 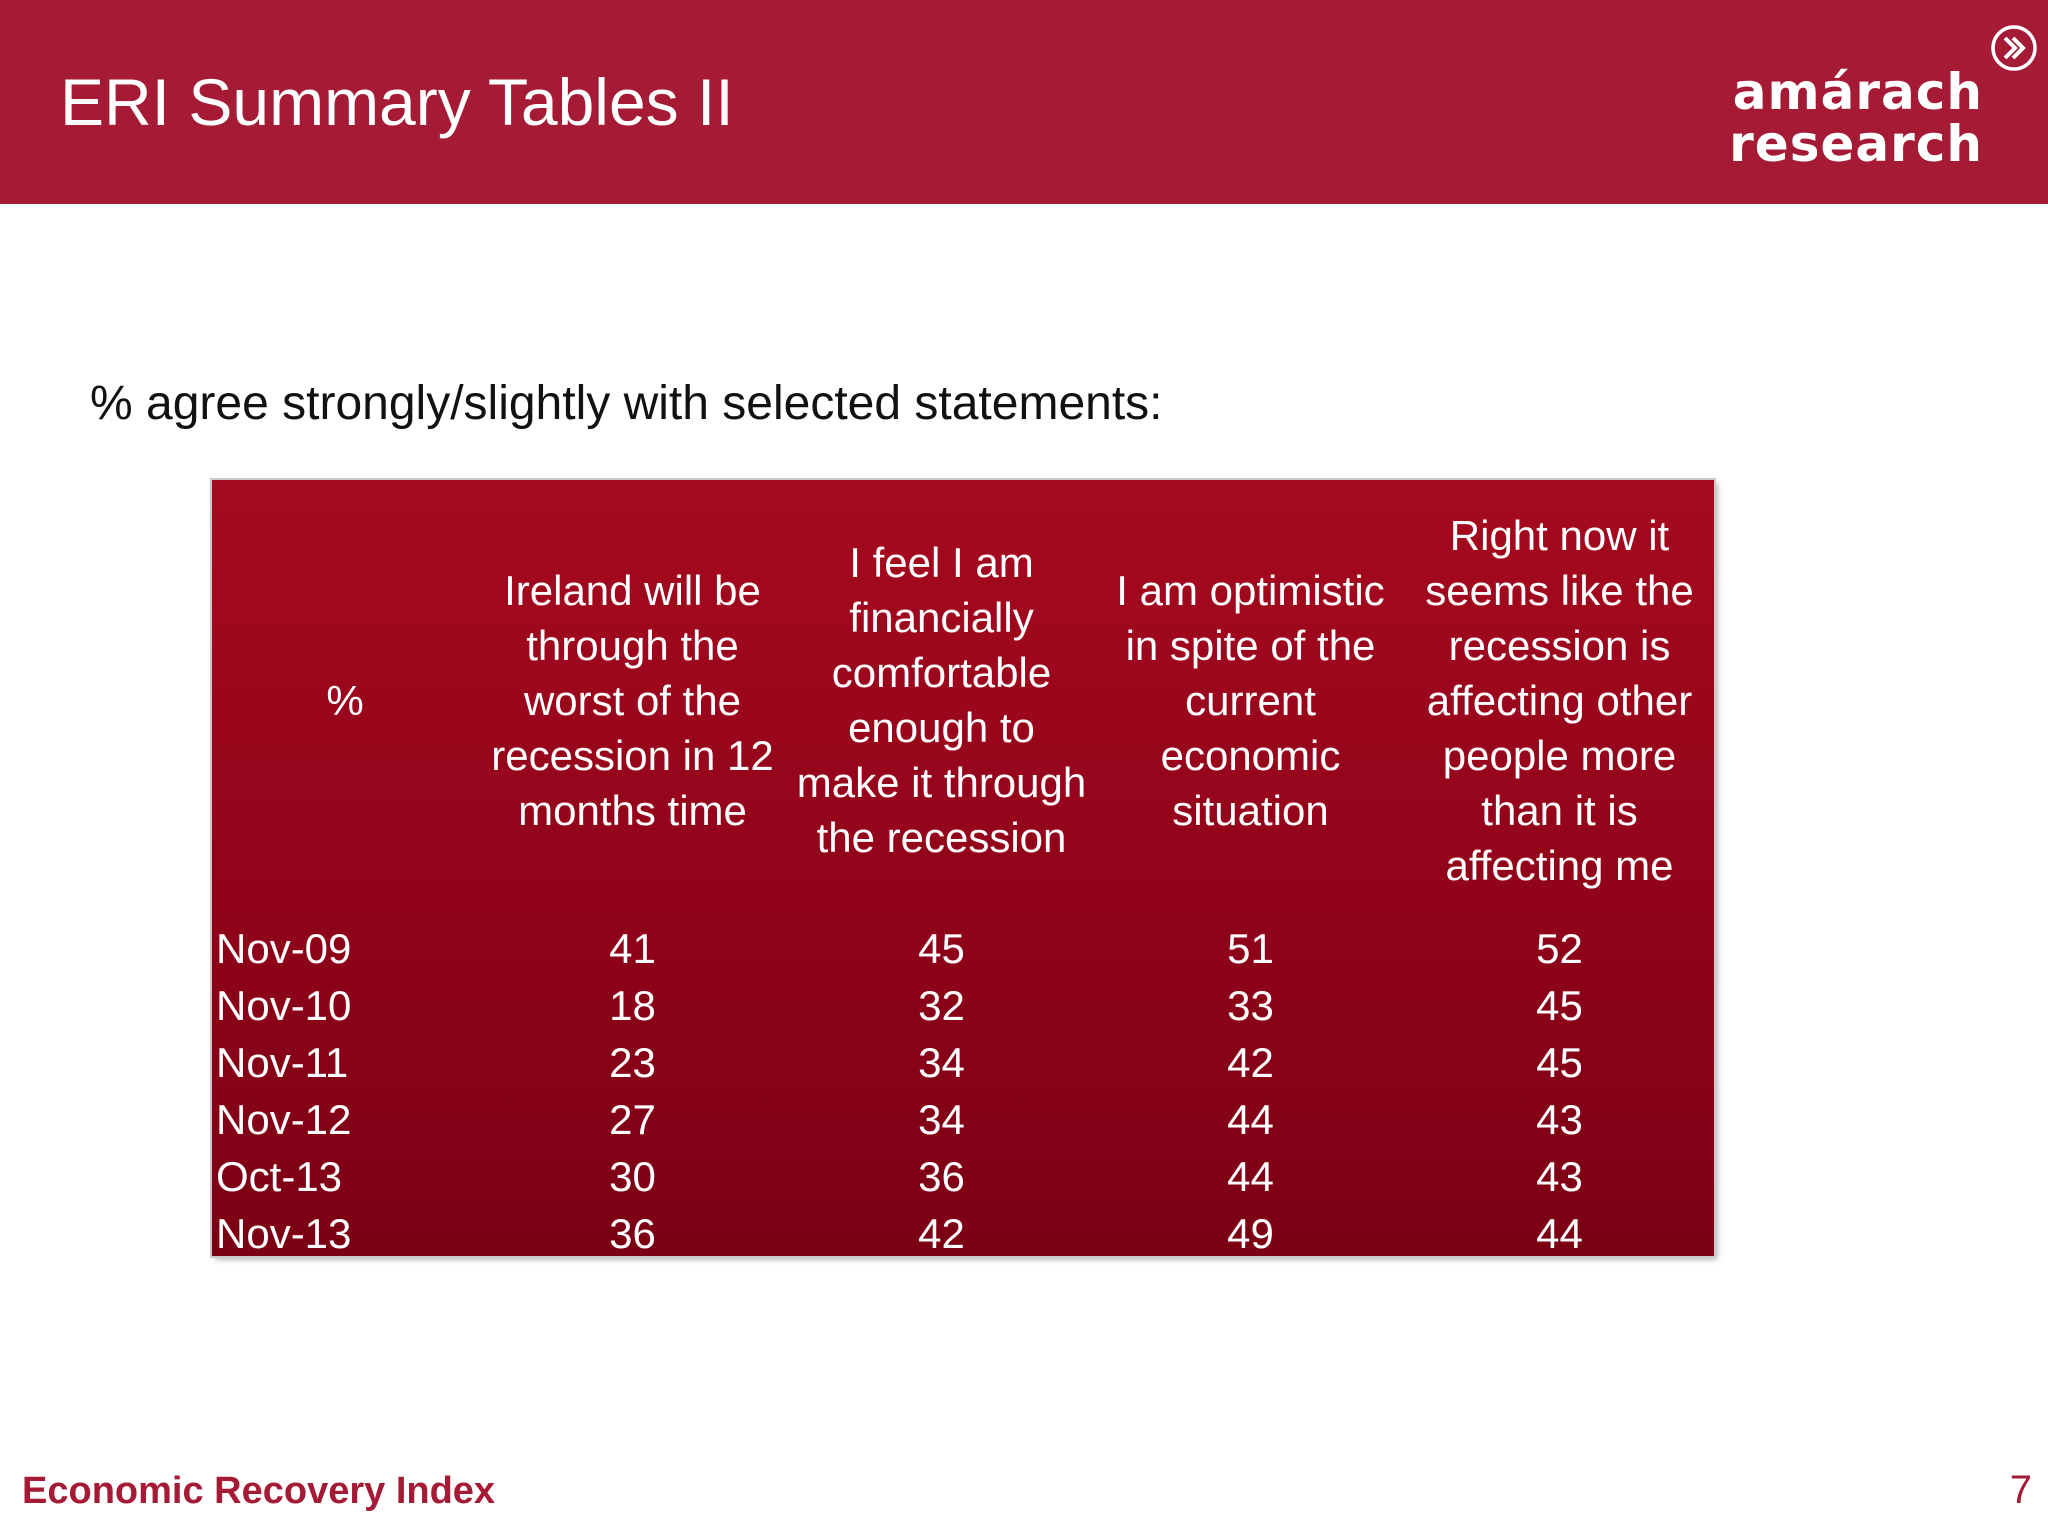 I want to click on row-date: Nov-12, so click(x=284, y=1119).